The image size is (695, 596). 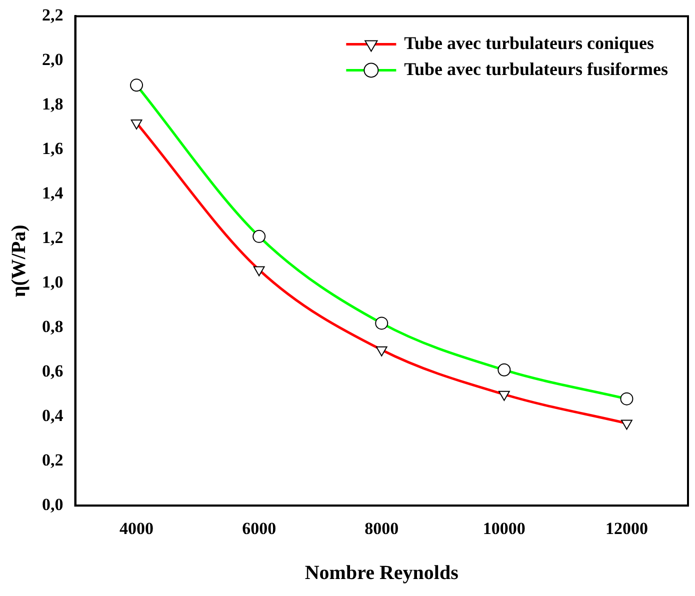 I want to click on y-tick-label: 1,0, so click(x=53, y=282).